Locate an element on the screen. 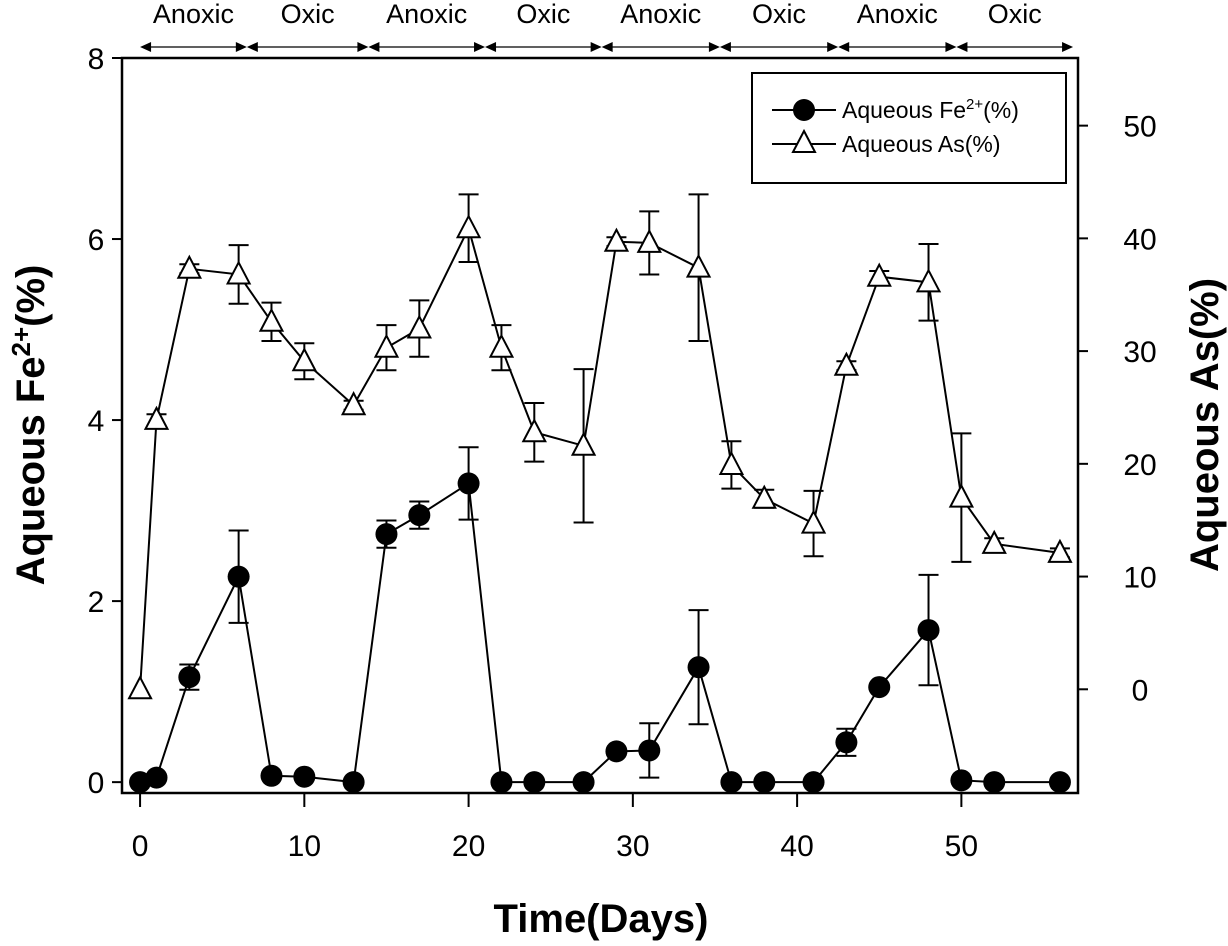 This screenshot has width=1228, height=946. y-axis-right-title: Aqueous As(%) is located at coordinates (1205, 425).